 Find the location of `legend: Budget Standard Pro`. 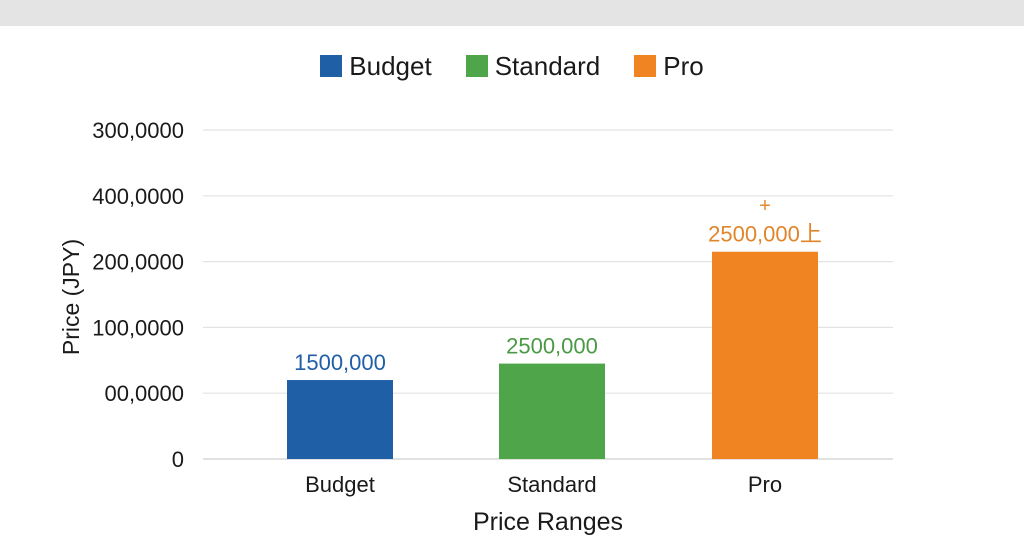

legend: Budget Standard Pro is located at coordinates (512, 66).